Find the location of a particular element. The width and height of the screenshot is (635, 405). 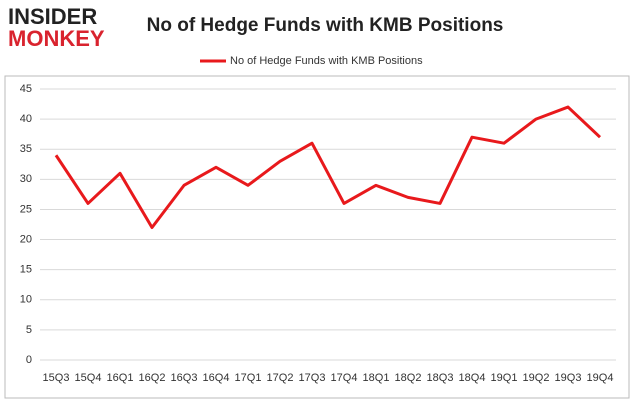

x-tick-label: 15Q4 is located at coordinates (88, 378).